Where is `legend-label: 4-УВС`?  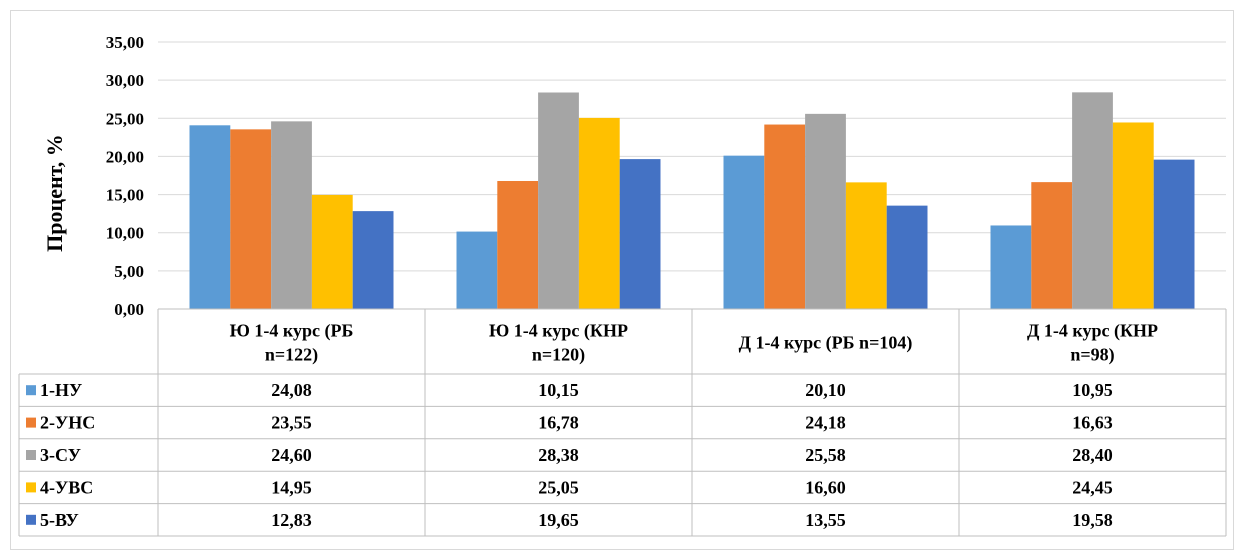 legend-label: 4-УВС is located at coordinates (66, 487).